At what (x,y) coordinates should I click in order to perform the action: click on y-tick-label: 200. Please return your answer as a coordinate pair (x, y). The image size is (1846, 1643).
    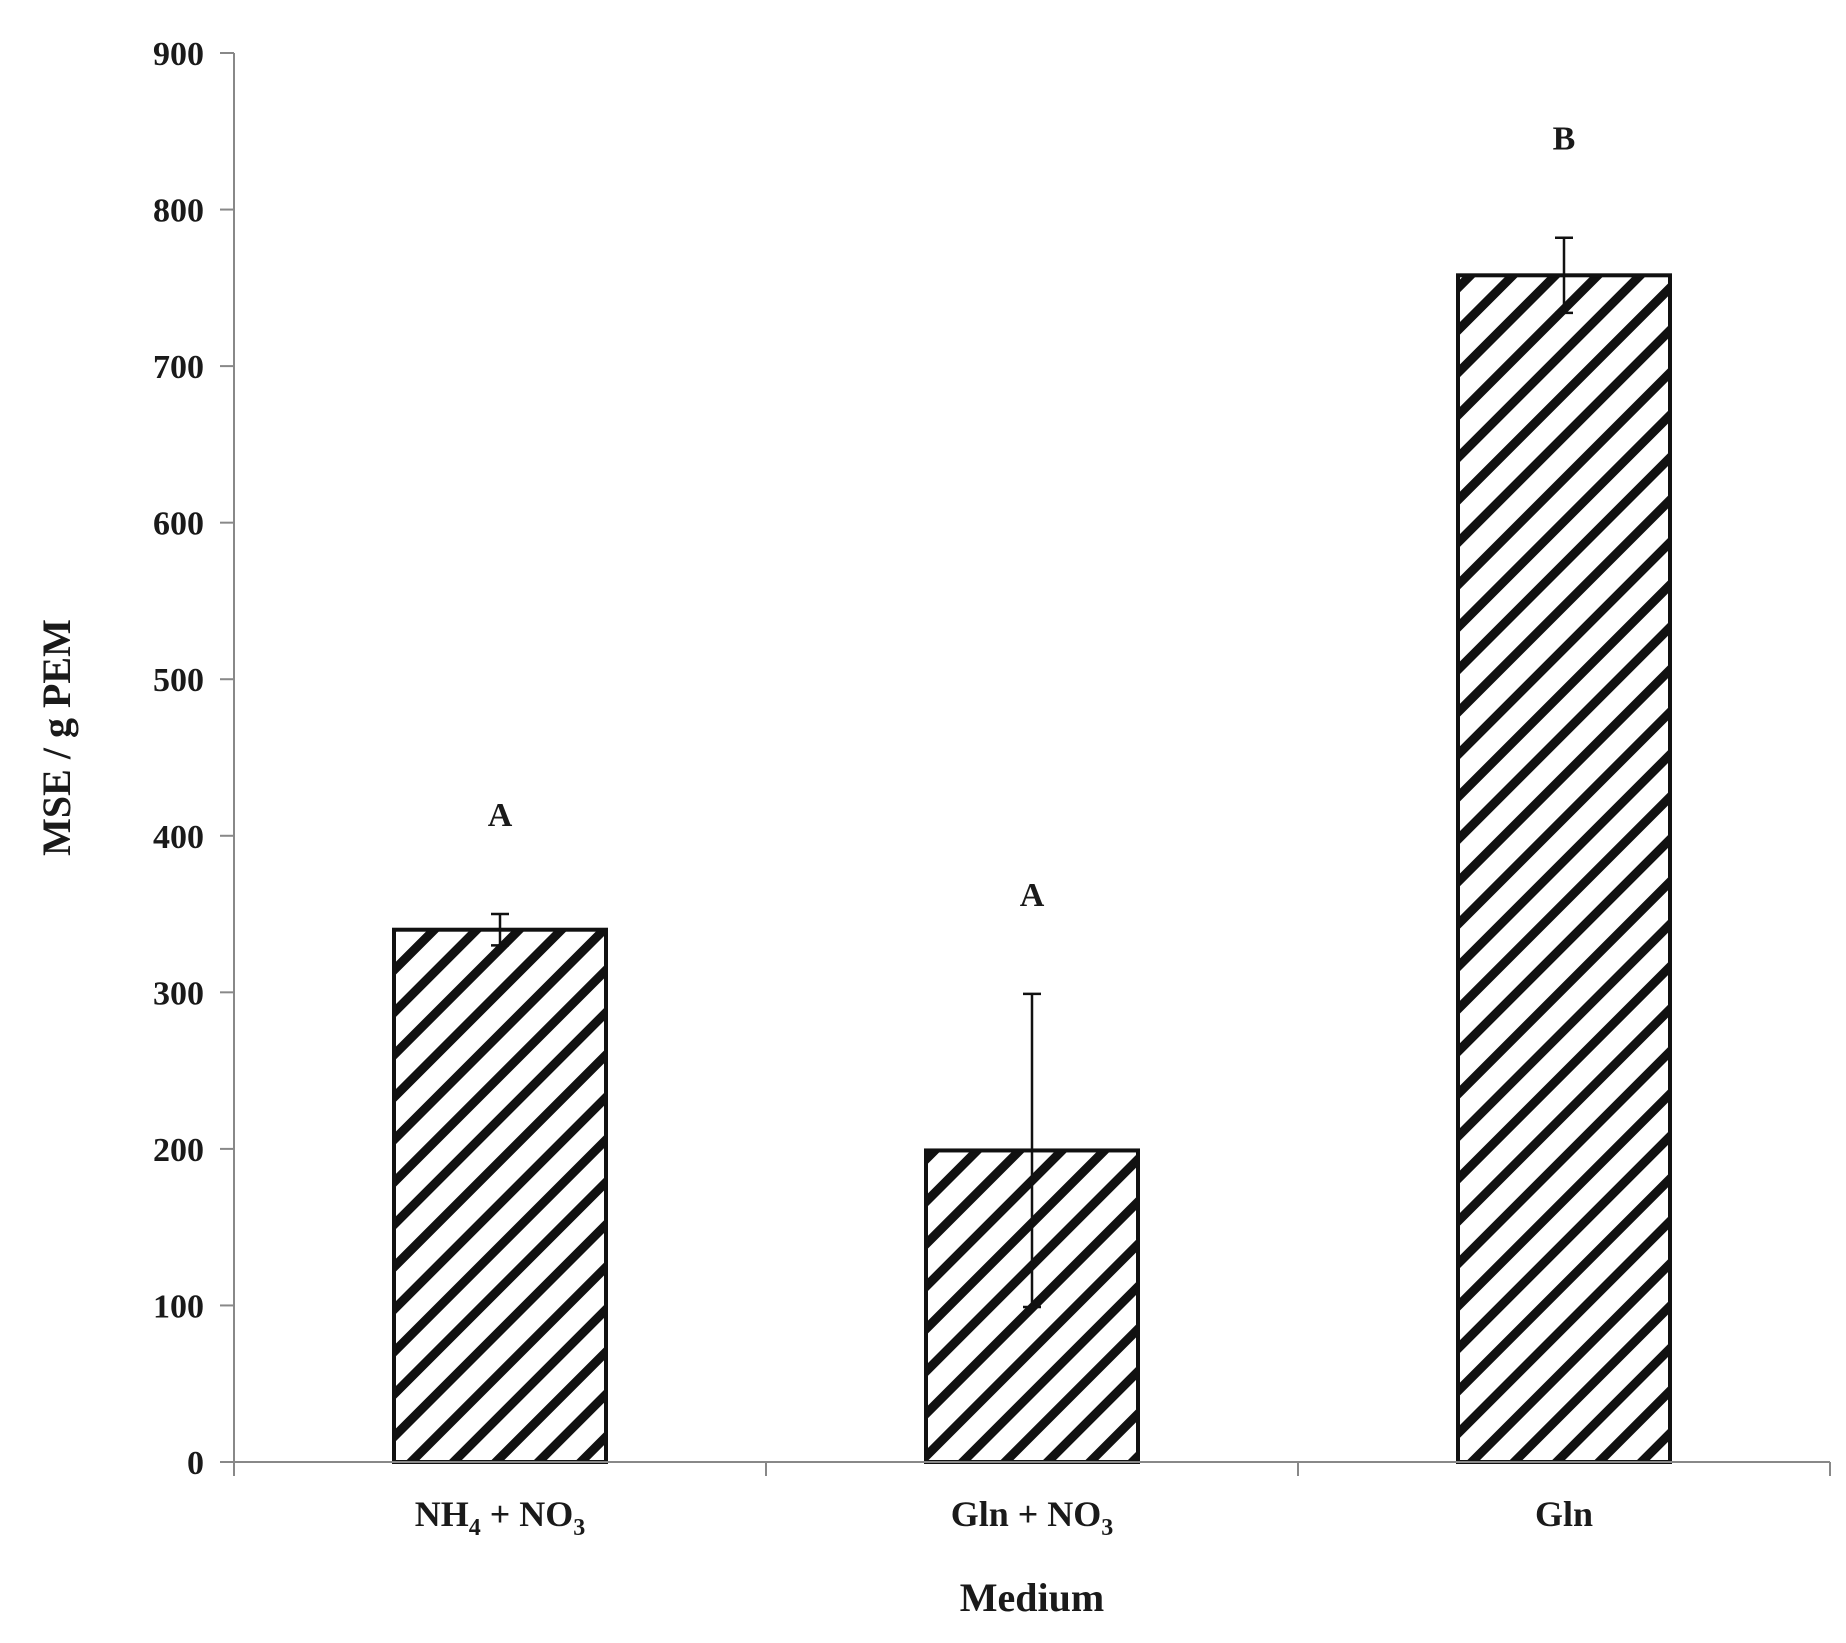
    Looking at the image, I should click on (178, 1150).